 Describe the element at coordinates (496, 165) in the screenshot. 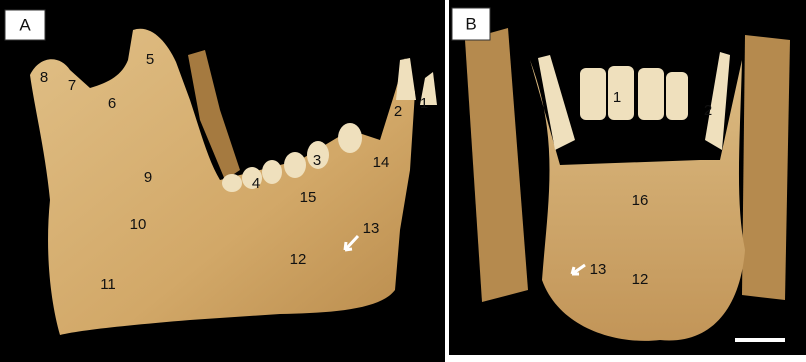

I see `left-ramus` at that location.